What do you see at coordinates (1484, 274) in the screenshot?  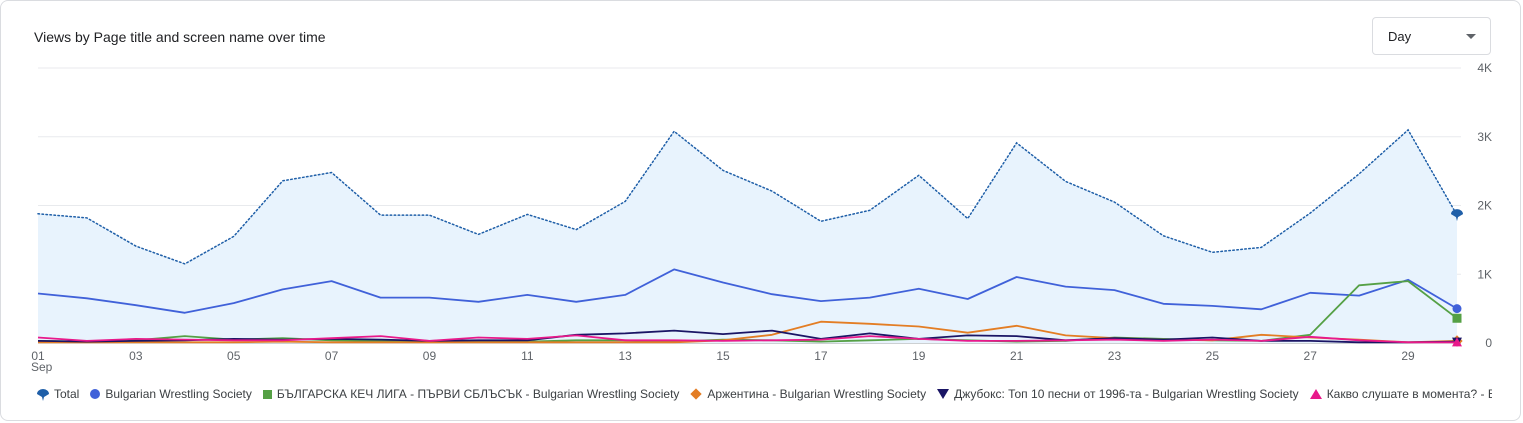 I see `y-tick-label: 1K` at bounding box center [1484, 274].